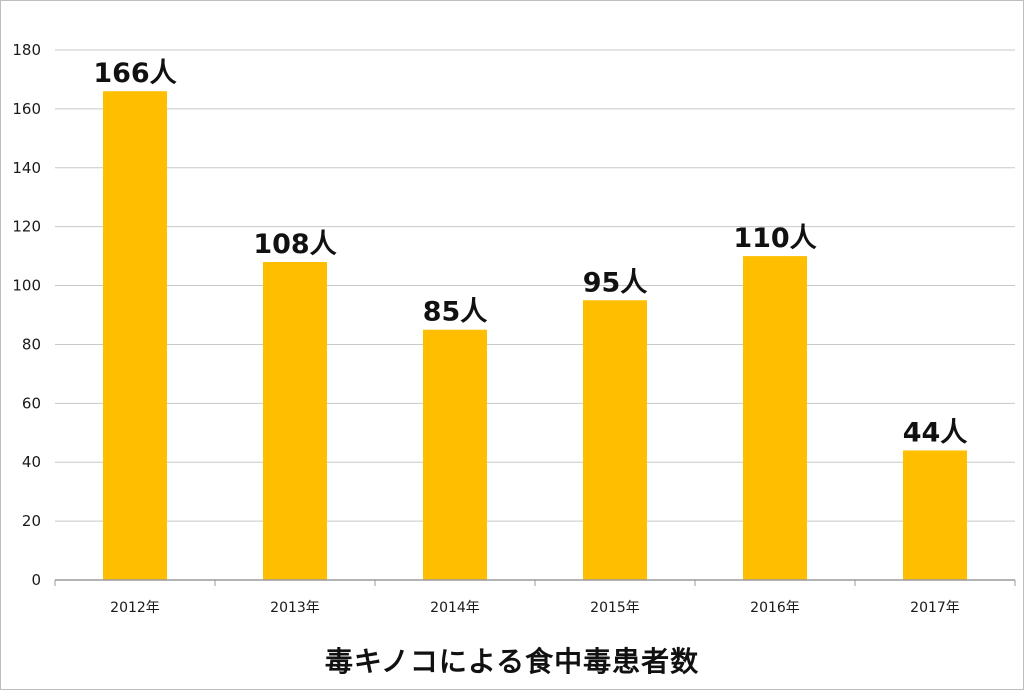 Image resolution: width=1024 pixels, height=690 pixels. What do you see at coordinates (36, 580) in the screenshot?
I see `y-tick-label: 0` at bounding box center [36, 580].